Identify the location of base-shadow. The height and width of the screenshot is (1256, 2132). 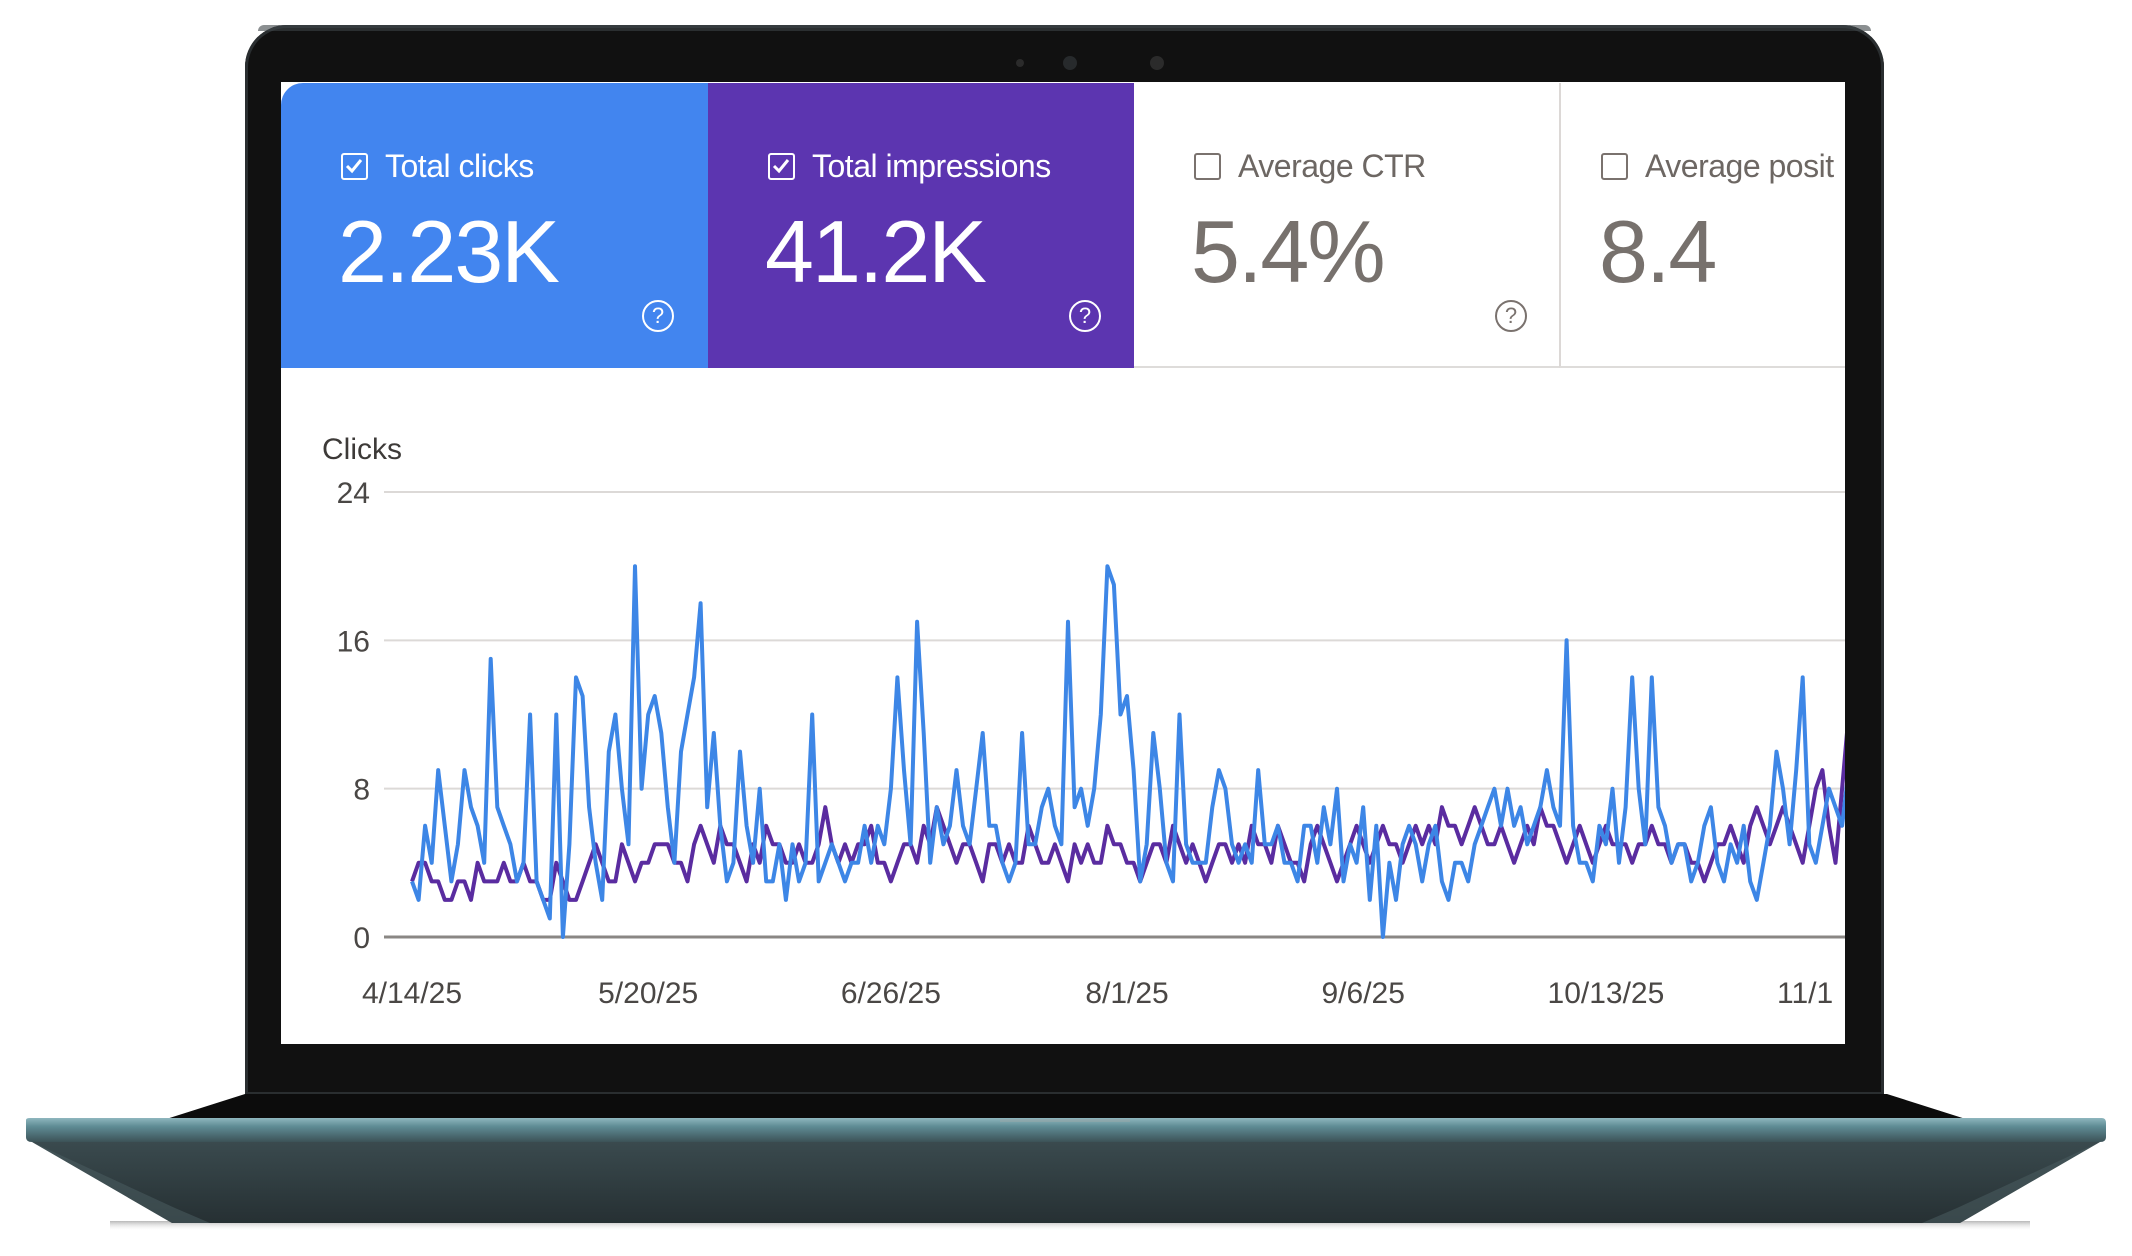
(1070, 1226).